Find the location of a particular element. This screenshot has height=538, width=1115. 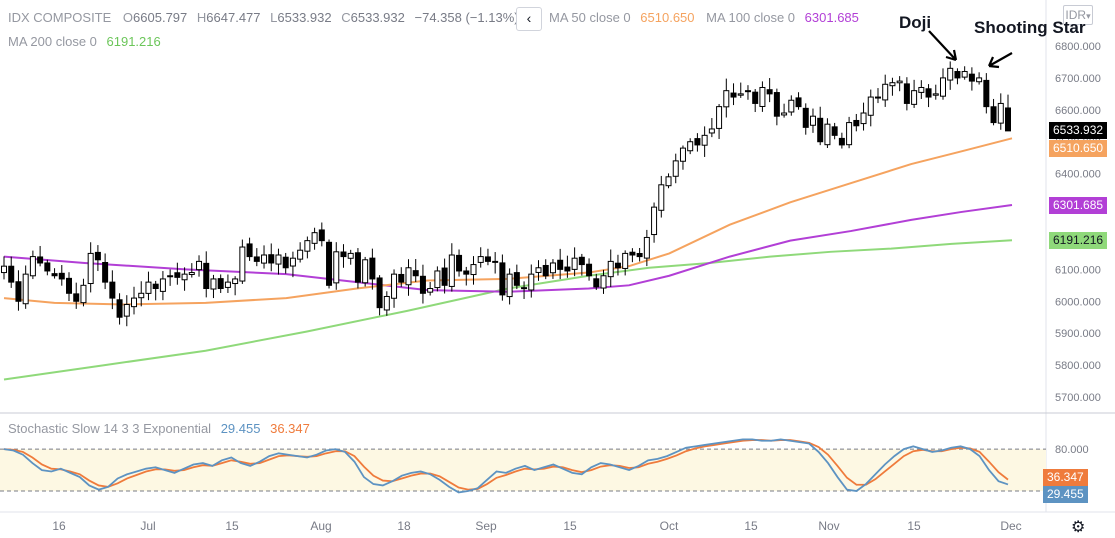

ma200-price-label: 6191.216 is located at coordinates (1078, 240).